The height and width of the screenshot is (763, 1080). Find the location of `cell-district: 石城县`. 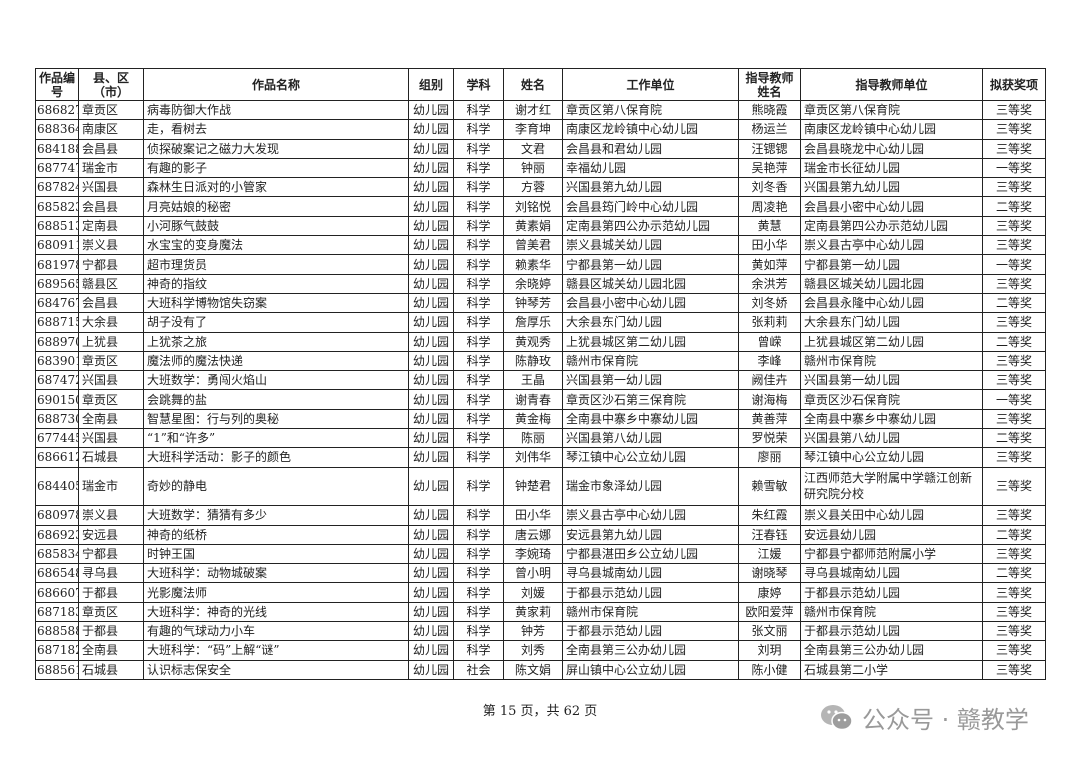

cell-district: 石城县 is located at coordinates (111, 457).